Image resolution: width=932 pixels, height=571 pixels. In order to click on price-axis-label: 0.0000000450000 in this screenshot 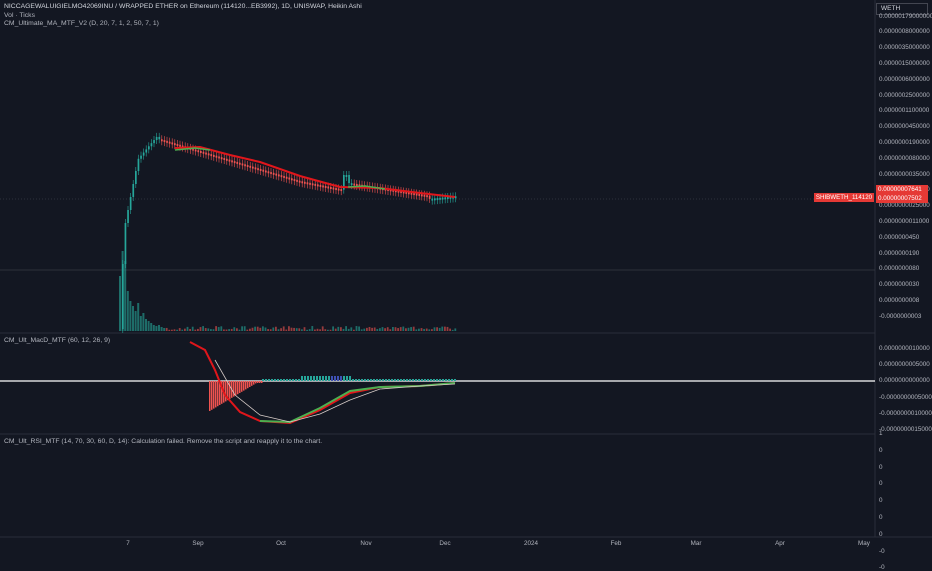, I will do `click(904, 126)`.